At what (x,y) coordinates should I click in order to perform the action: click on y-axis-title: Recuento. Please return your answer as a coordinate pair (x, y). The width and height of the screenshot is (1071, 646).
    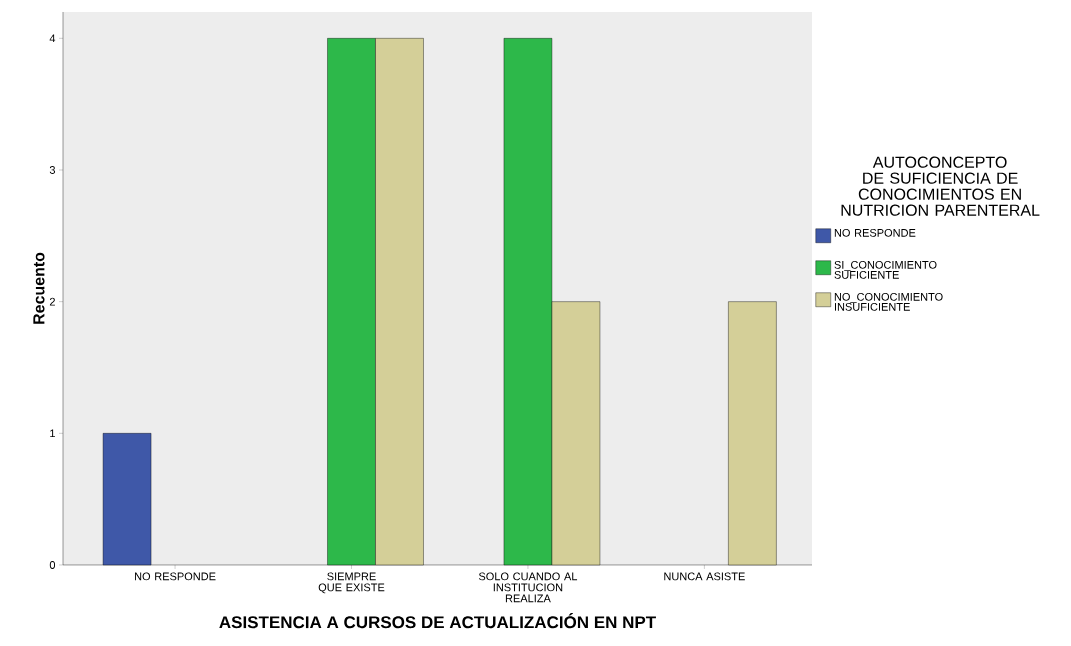
    Looking at the image, I should click on (39, 288).